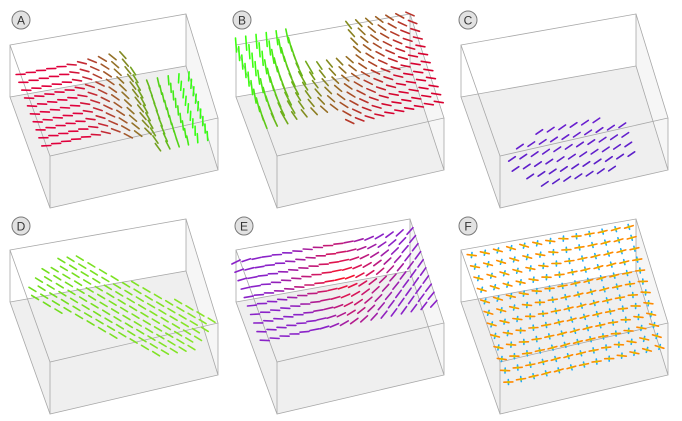 The image size is (682, 421). I want to click on panel-b-glyphs, so click(339, 70).